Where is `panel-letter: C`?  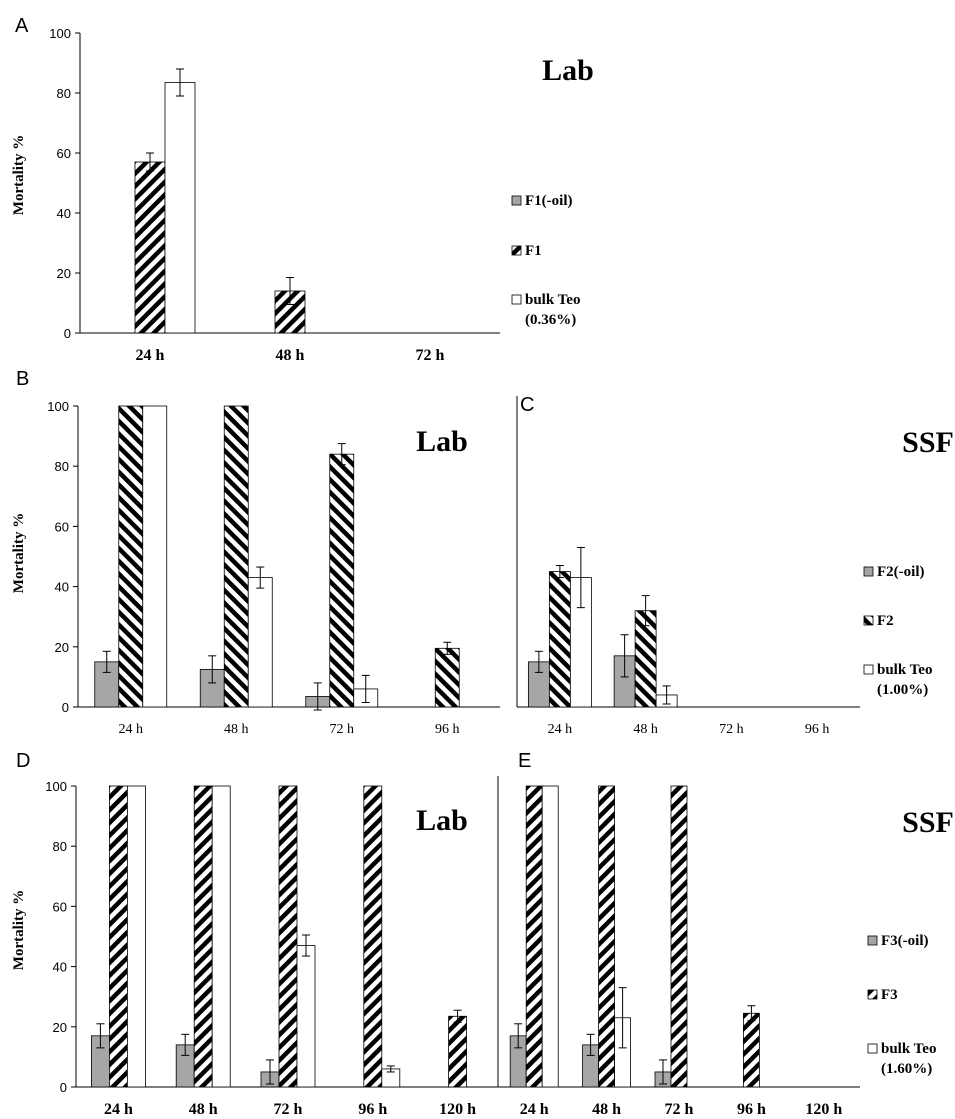 panel-letter: C is located at coordinates (527, 405).